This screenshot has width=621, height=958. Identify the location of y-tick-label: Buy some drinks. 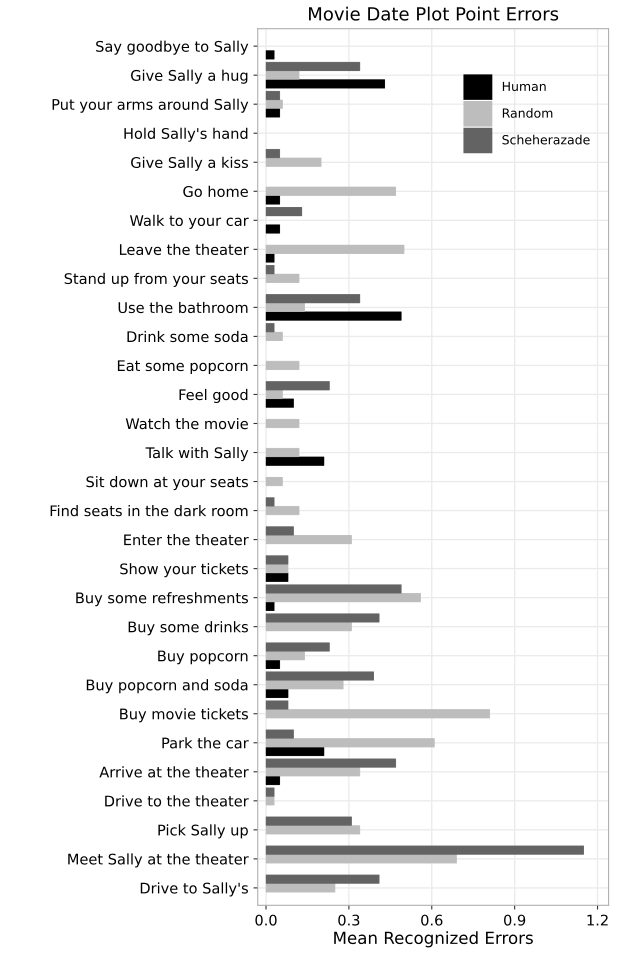
(188, 628).